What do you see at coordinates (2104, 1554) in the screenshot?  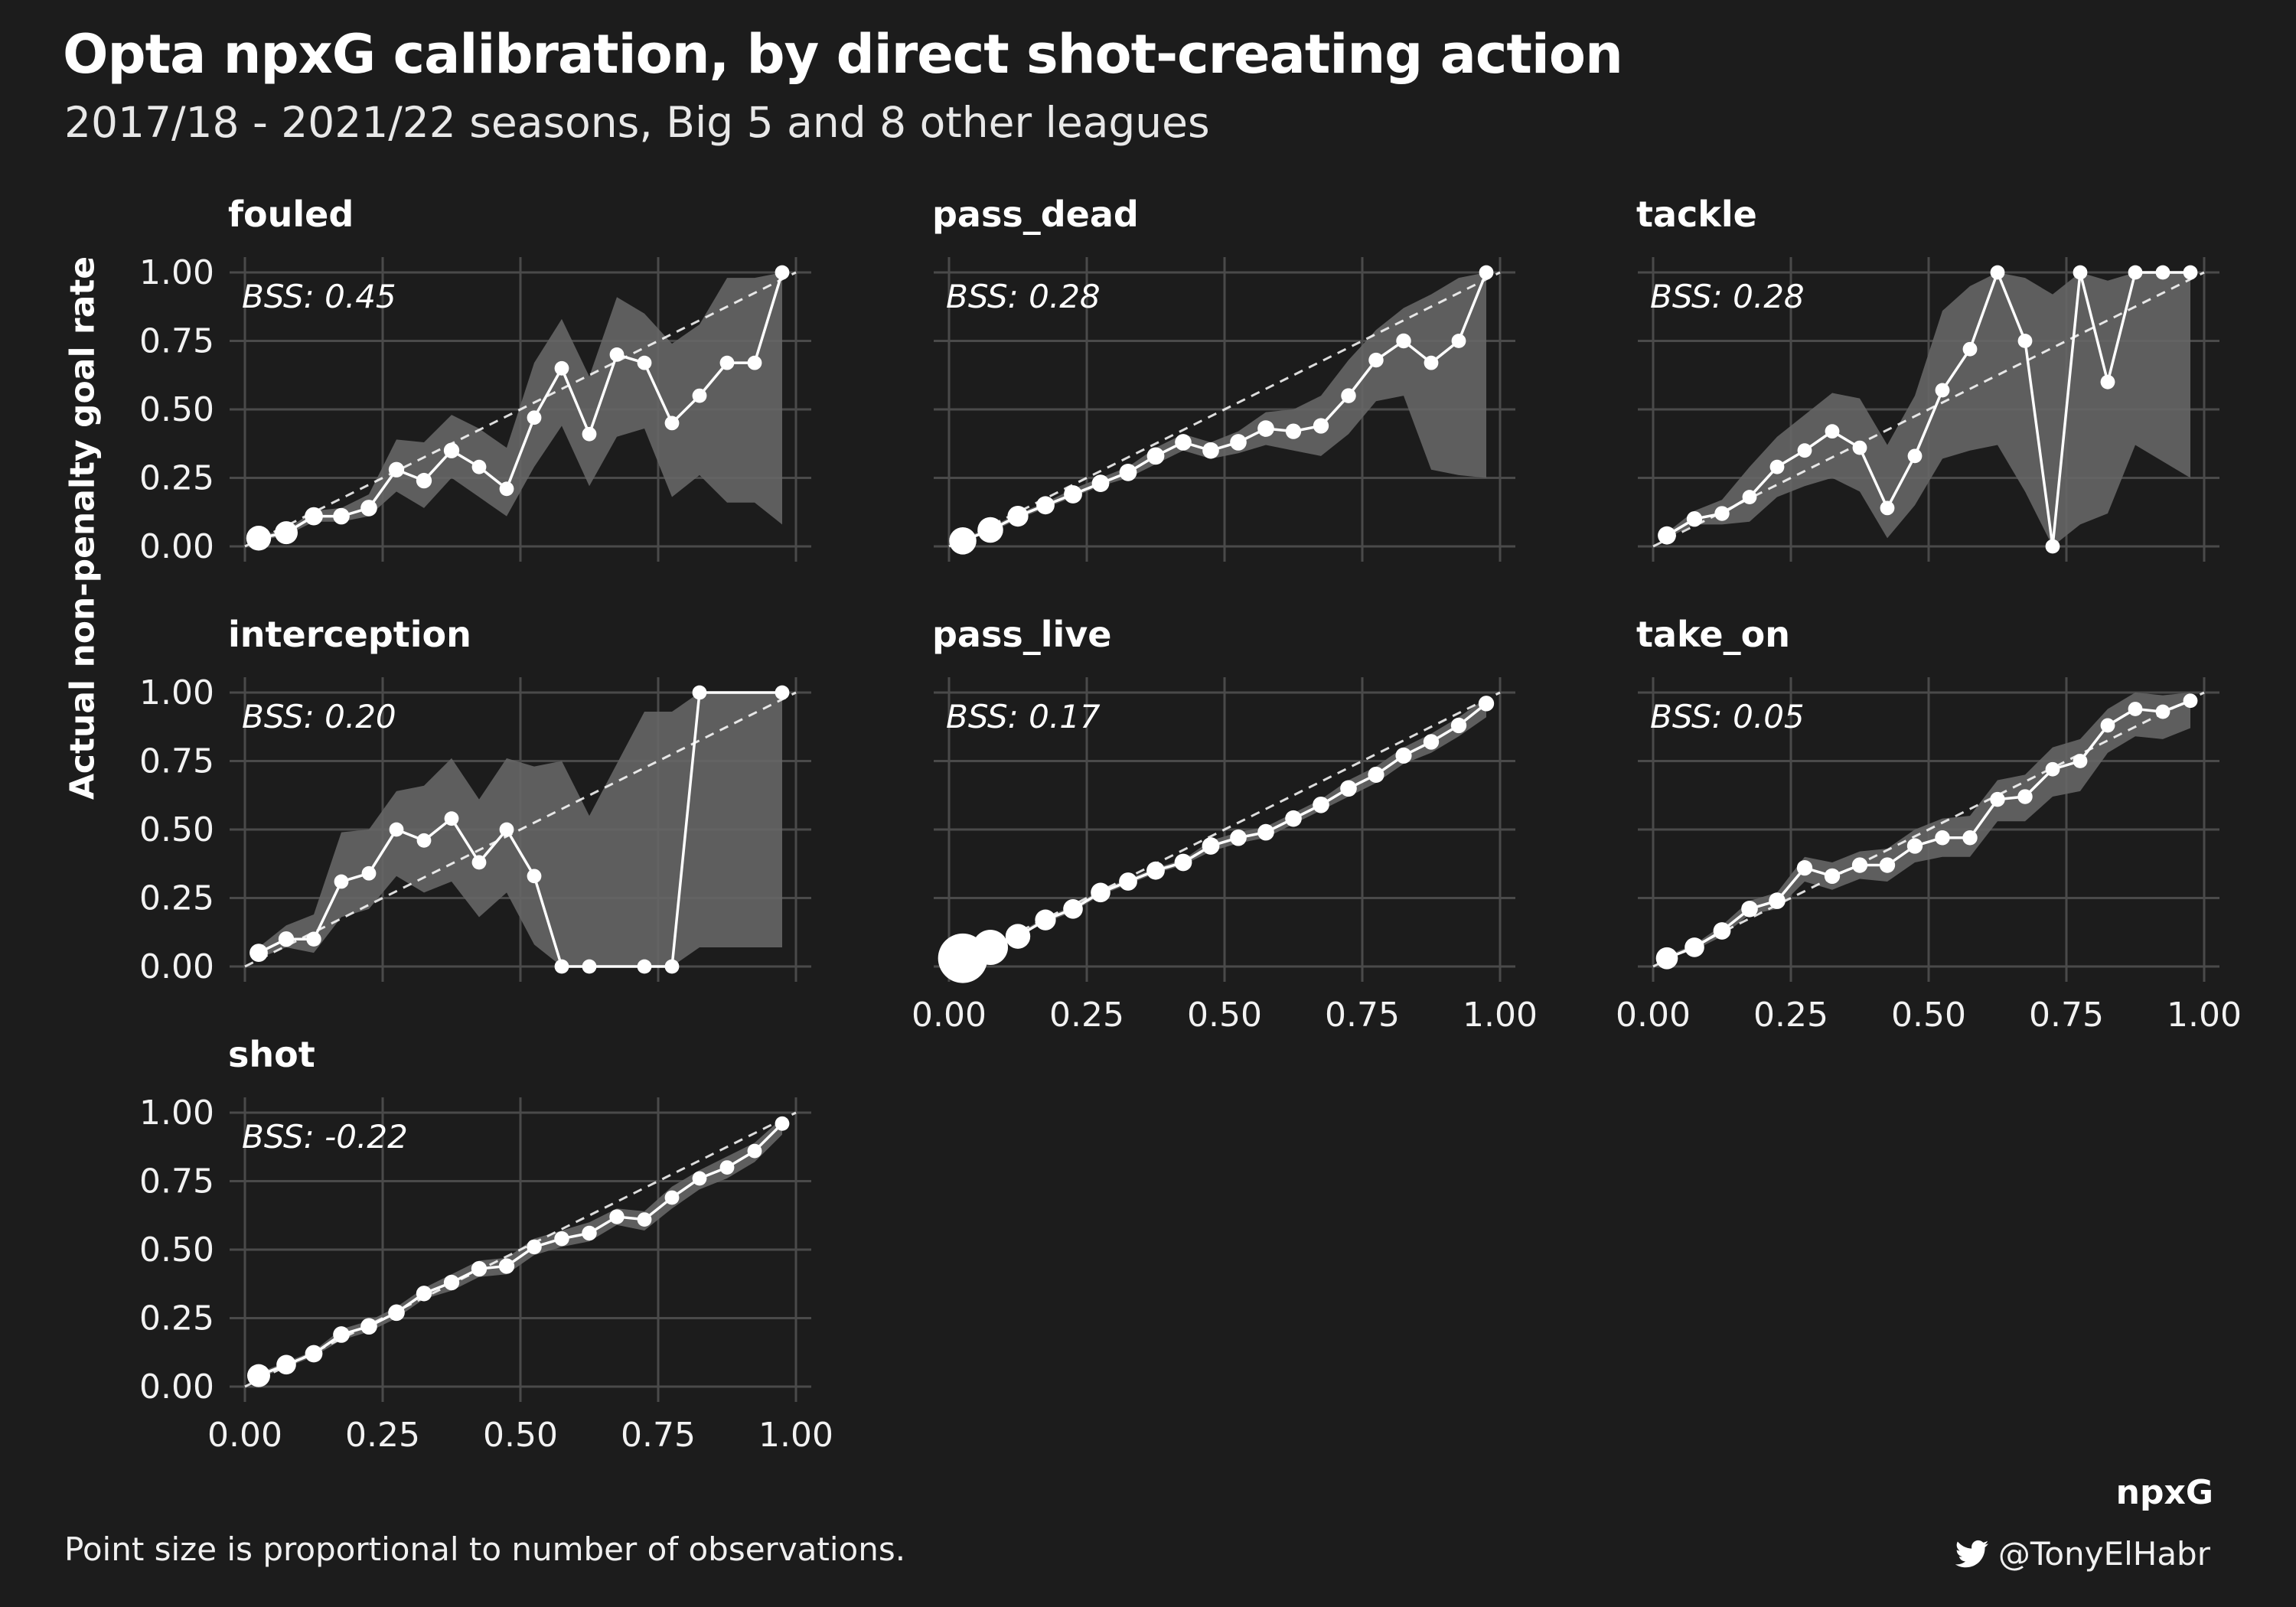 I see `twitter-handle: @TonyElHabr` at bounding box center [2104, 1554].